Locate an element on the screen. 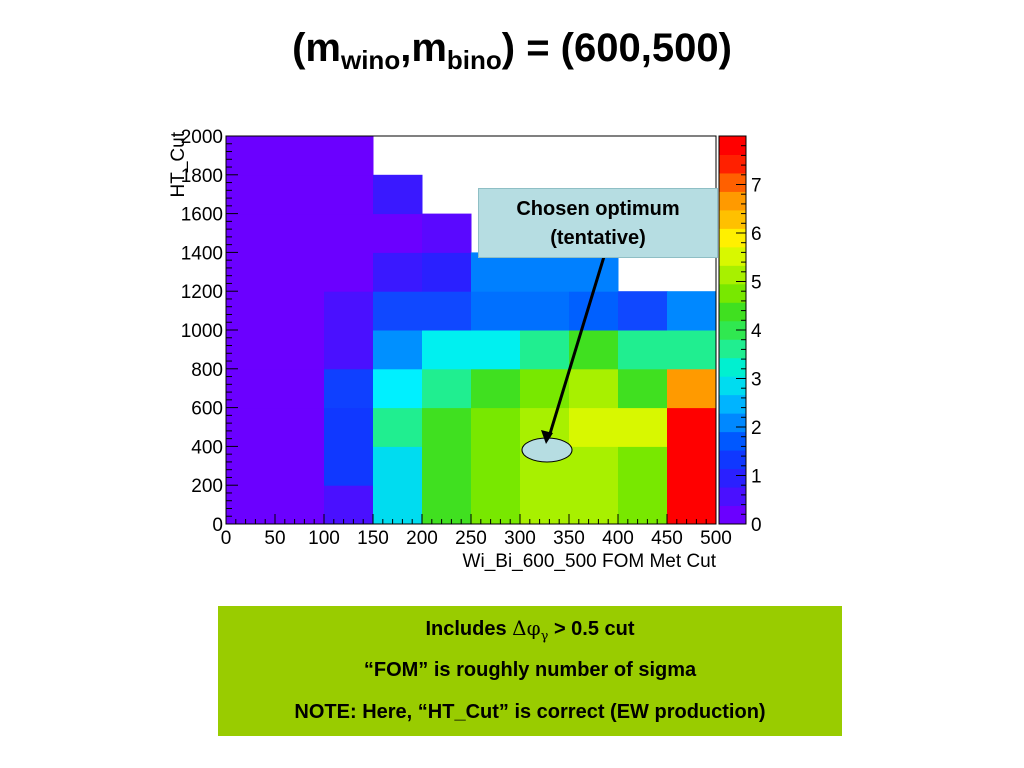 This screenshot has width=1024, height=768. x-tick-label: 450 is located at coordinates (667, 538).